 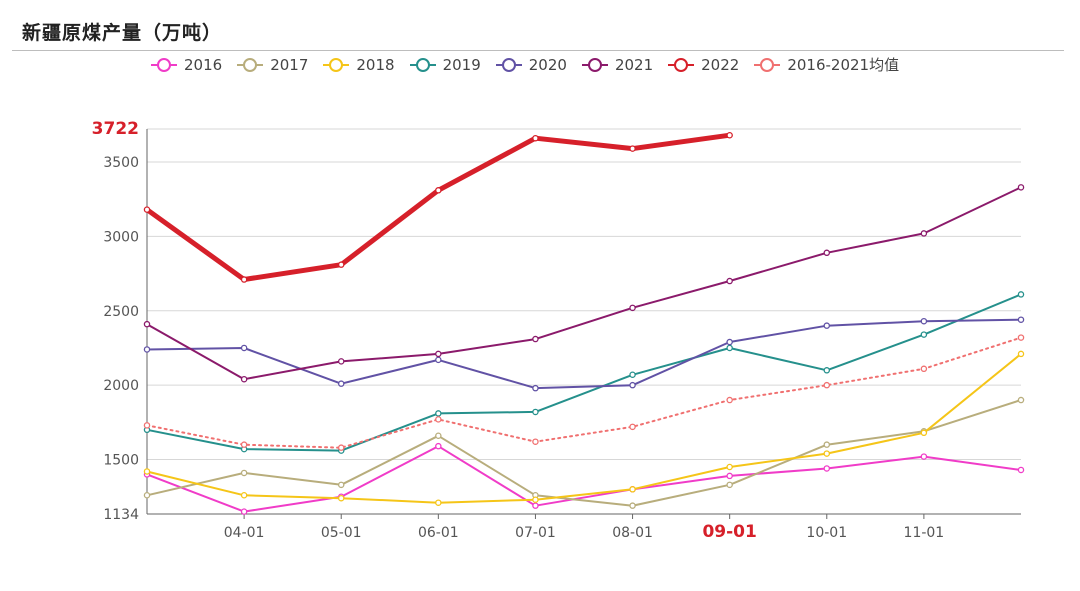 What do you see at coordinates (358, 65) in the screenshot?
I see `legend-item: 2018` at bounding box center [358, 65].